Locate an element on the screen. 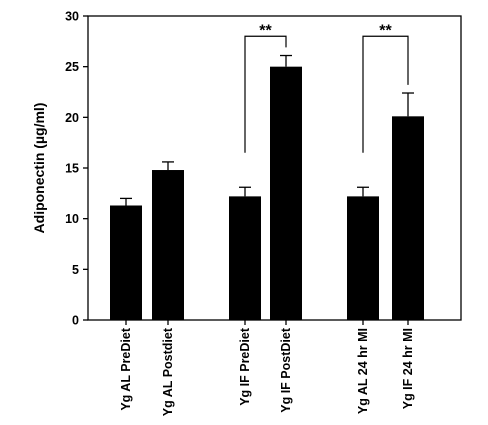 The height and width of the screenshot is (425, 488). category-label: Yg AL PreDiet is located at coordinates (126, 368).